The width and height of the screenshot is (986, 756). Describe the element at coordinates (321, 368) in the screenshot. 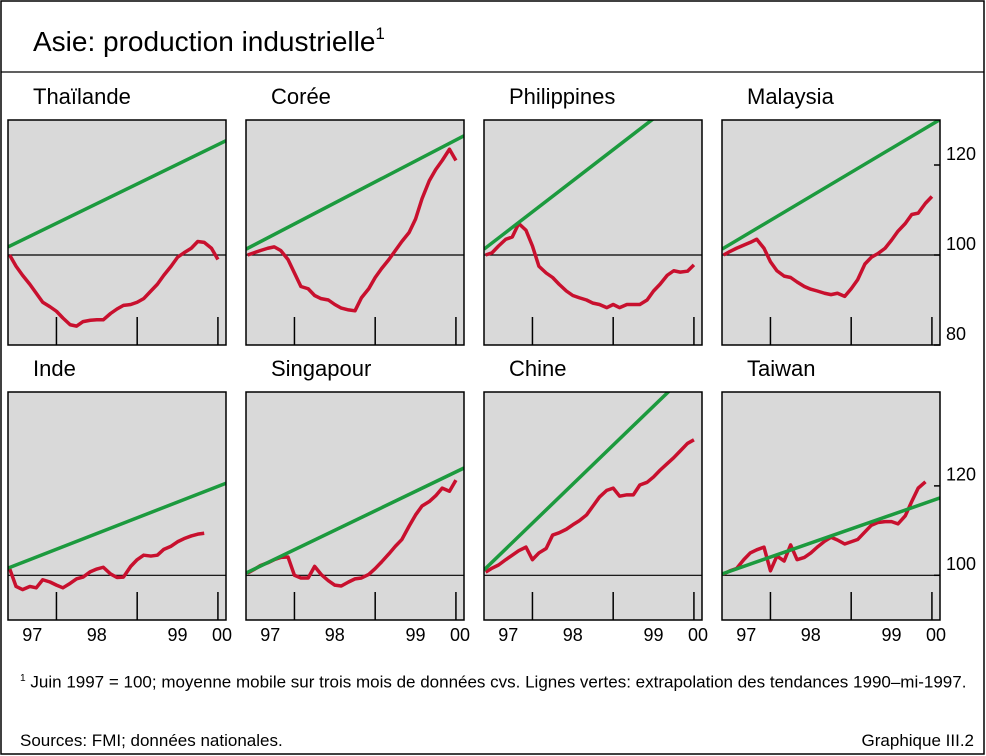

I see `panel-title: Singapour` at that location.